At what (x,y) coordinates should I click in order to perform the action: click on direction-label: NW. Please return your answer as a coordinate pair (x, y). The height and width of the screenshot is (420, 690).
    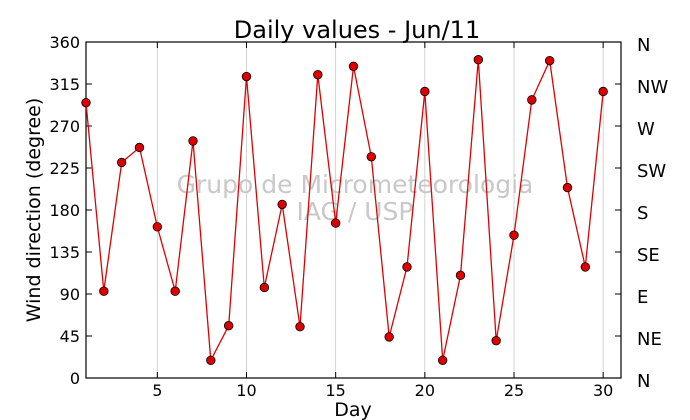
    Looking at the image, I should click on (652, 87).